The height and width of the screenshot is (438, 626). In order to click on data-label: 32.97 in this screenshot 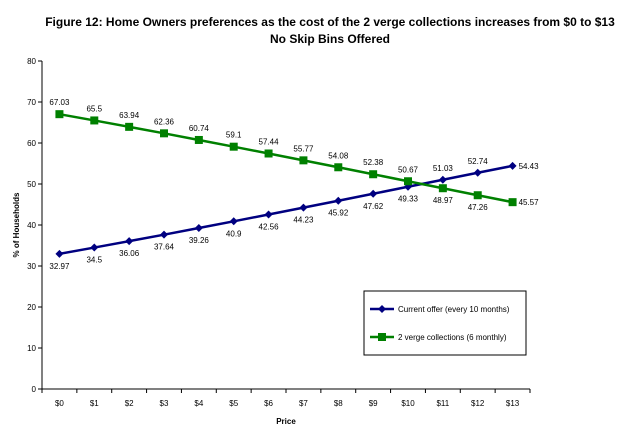, I will do `click(59, 266)`.